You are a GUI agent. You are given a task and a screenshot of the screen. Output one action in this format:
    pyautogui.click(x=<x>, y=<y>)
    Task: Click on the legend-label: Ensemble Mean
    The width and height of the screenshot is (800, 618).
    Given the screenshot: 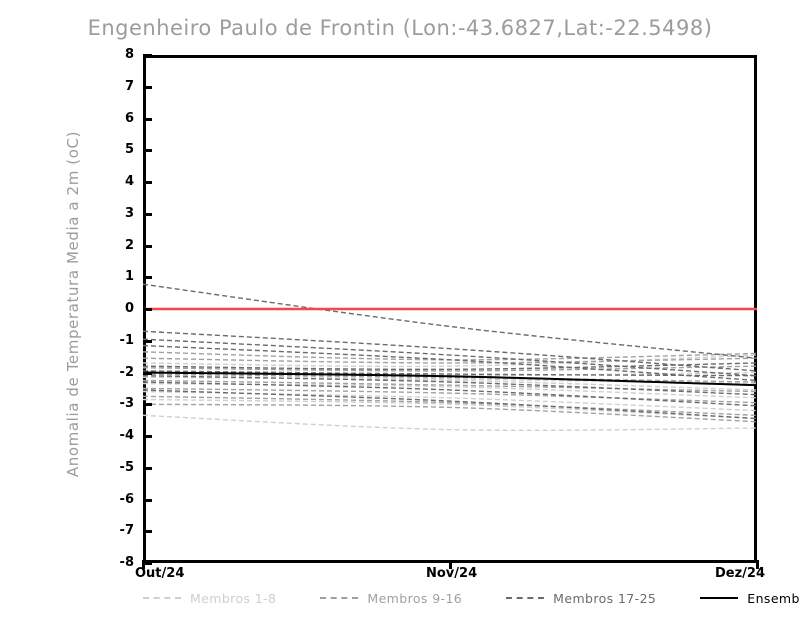 What is the action you would take?
    pyautogui.click(x=773, y=598)
    